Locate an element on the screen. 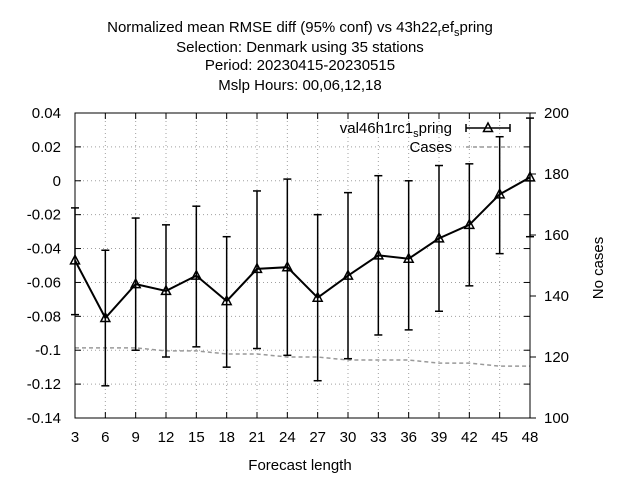 The image size is (640, 480). y-tick-label: -0.02 is located at coordinates (44, 215).